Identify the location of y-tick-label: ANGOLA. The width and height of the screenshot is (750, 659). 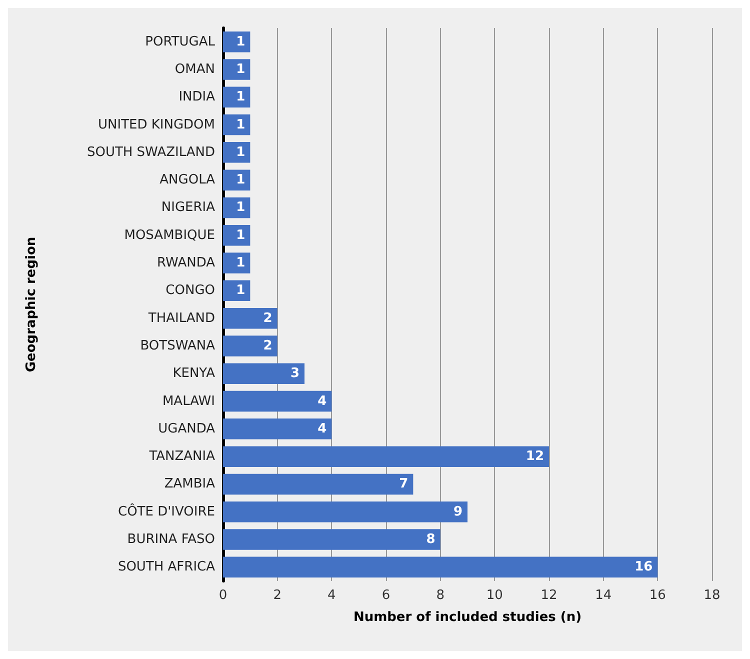
(188, 180).